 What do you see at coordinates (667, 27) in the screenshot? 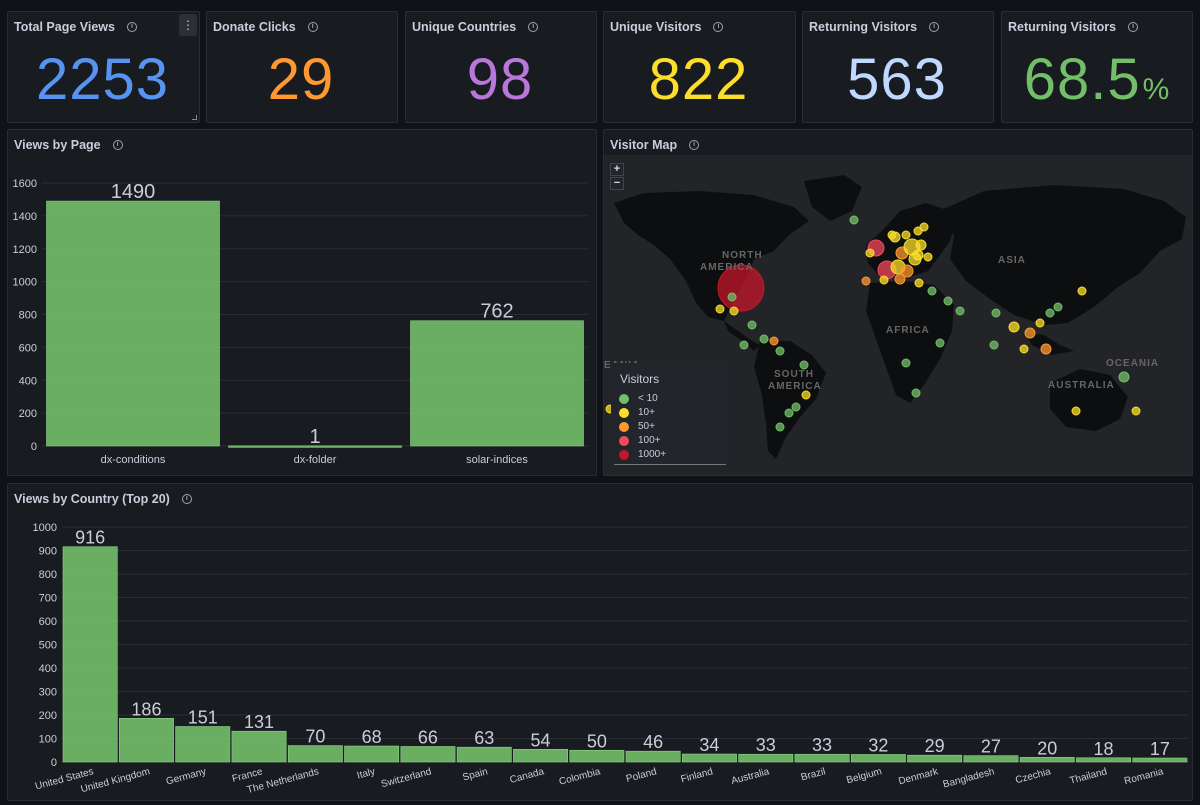
I see `panel-title: Unique Visitors i` at bounding box center [667, 27].